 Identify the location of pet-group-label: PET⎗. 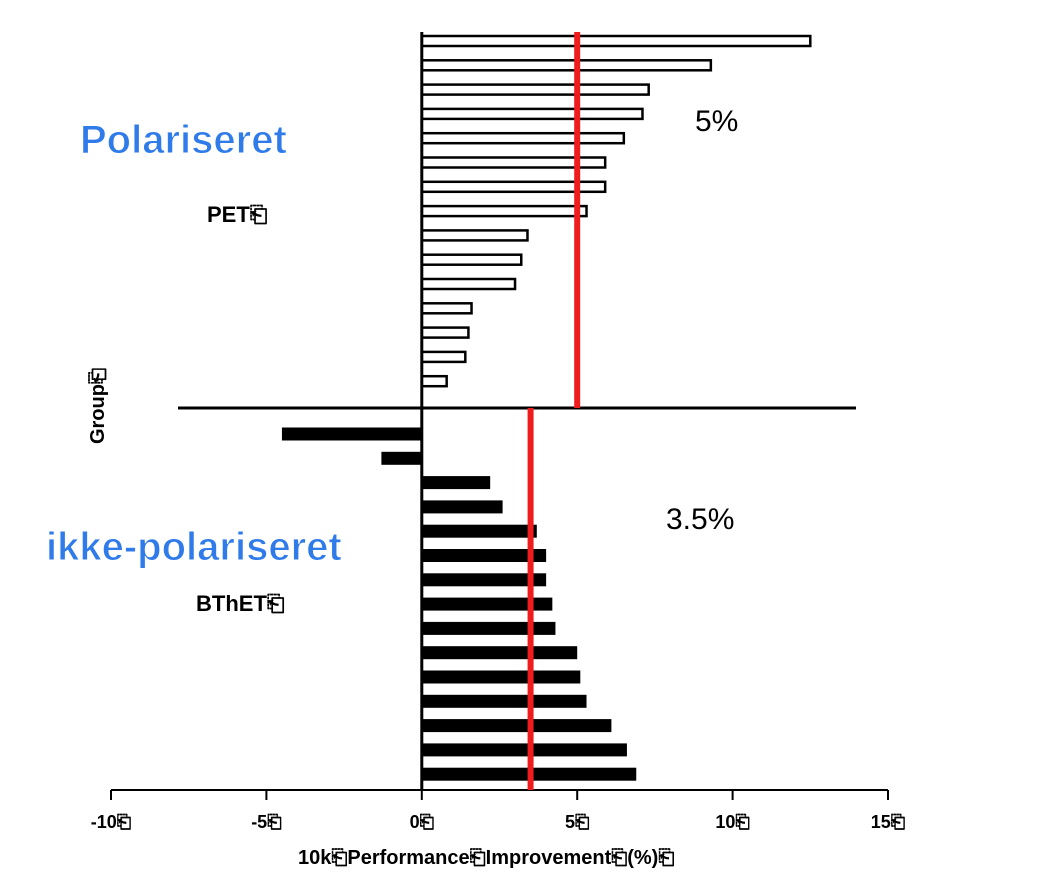
(237, 214).